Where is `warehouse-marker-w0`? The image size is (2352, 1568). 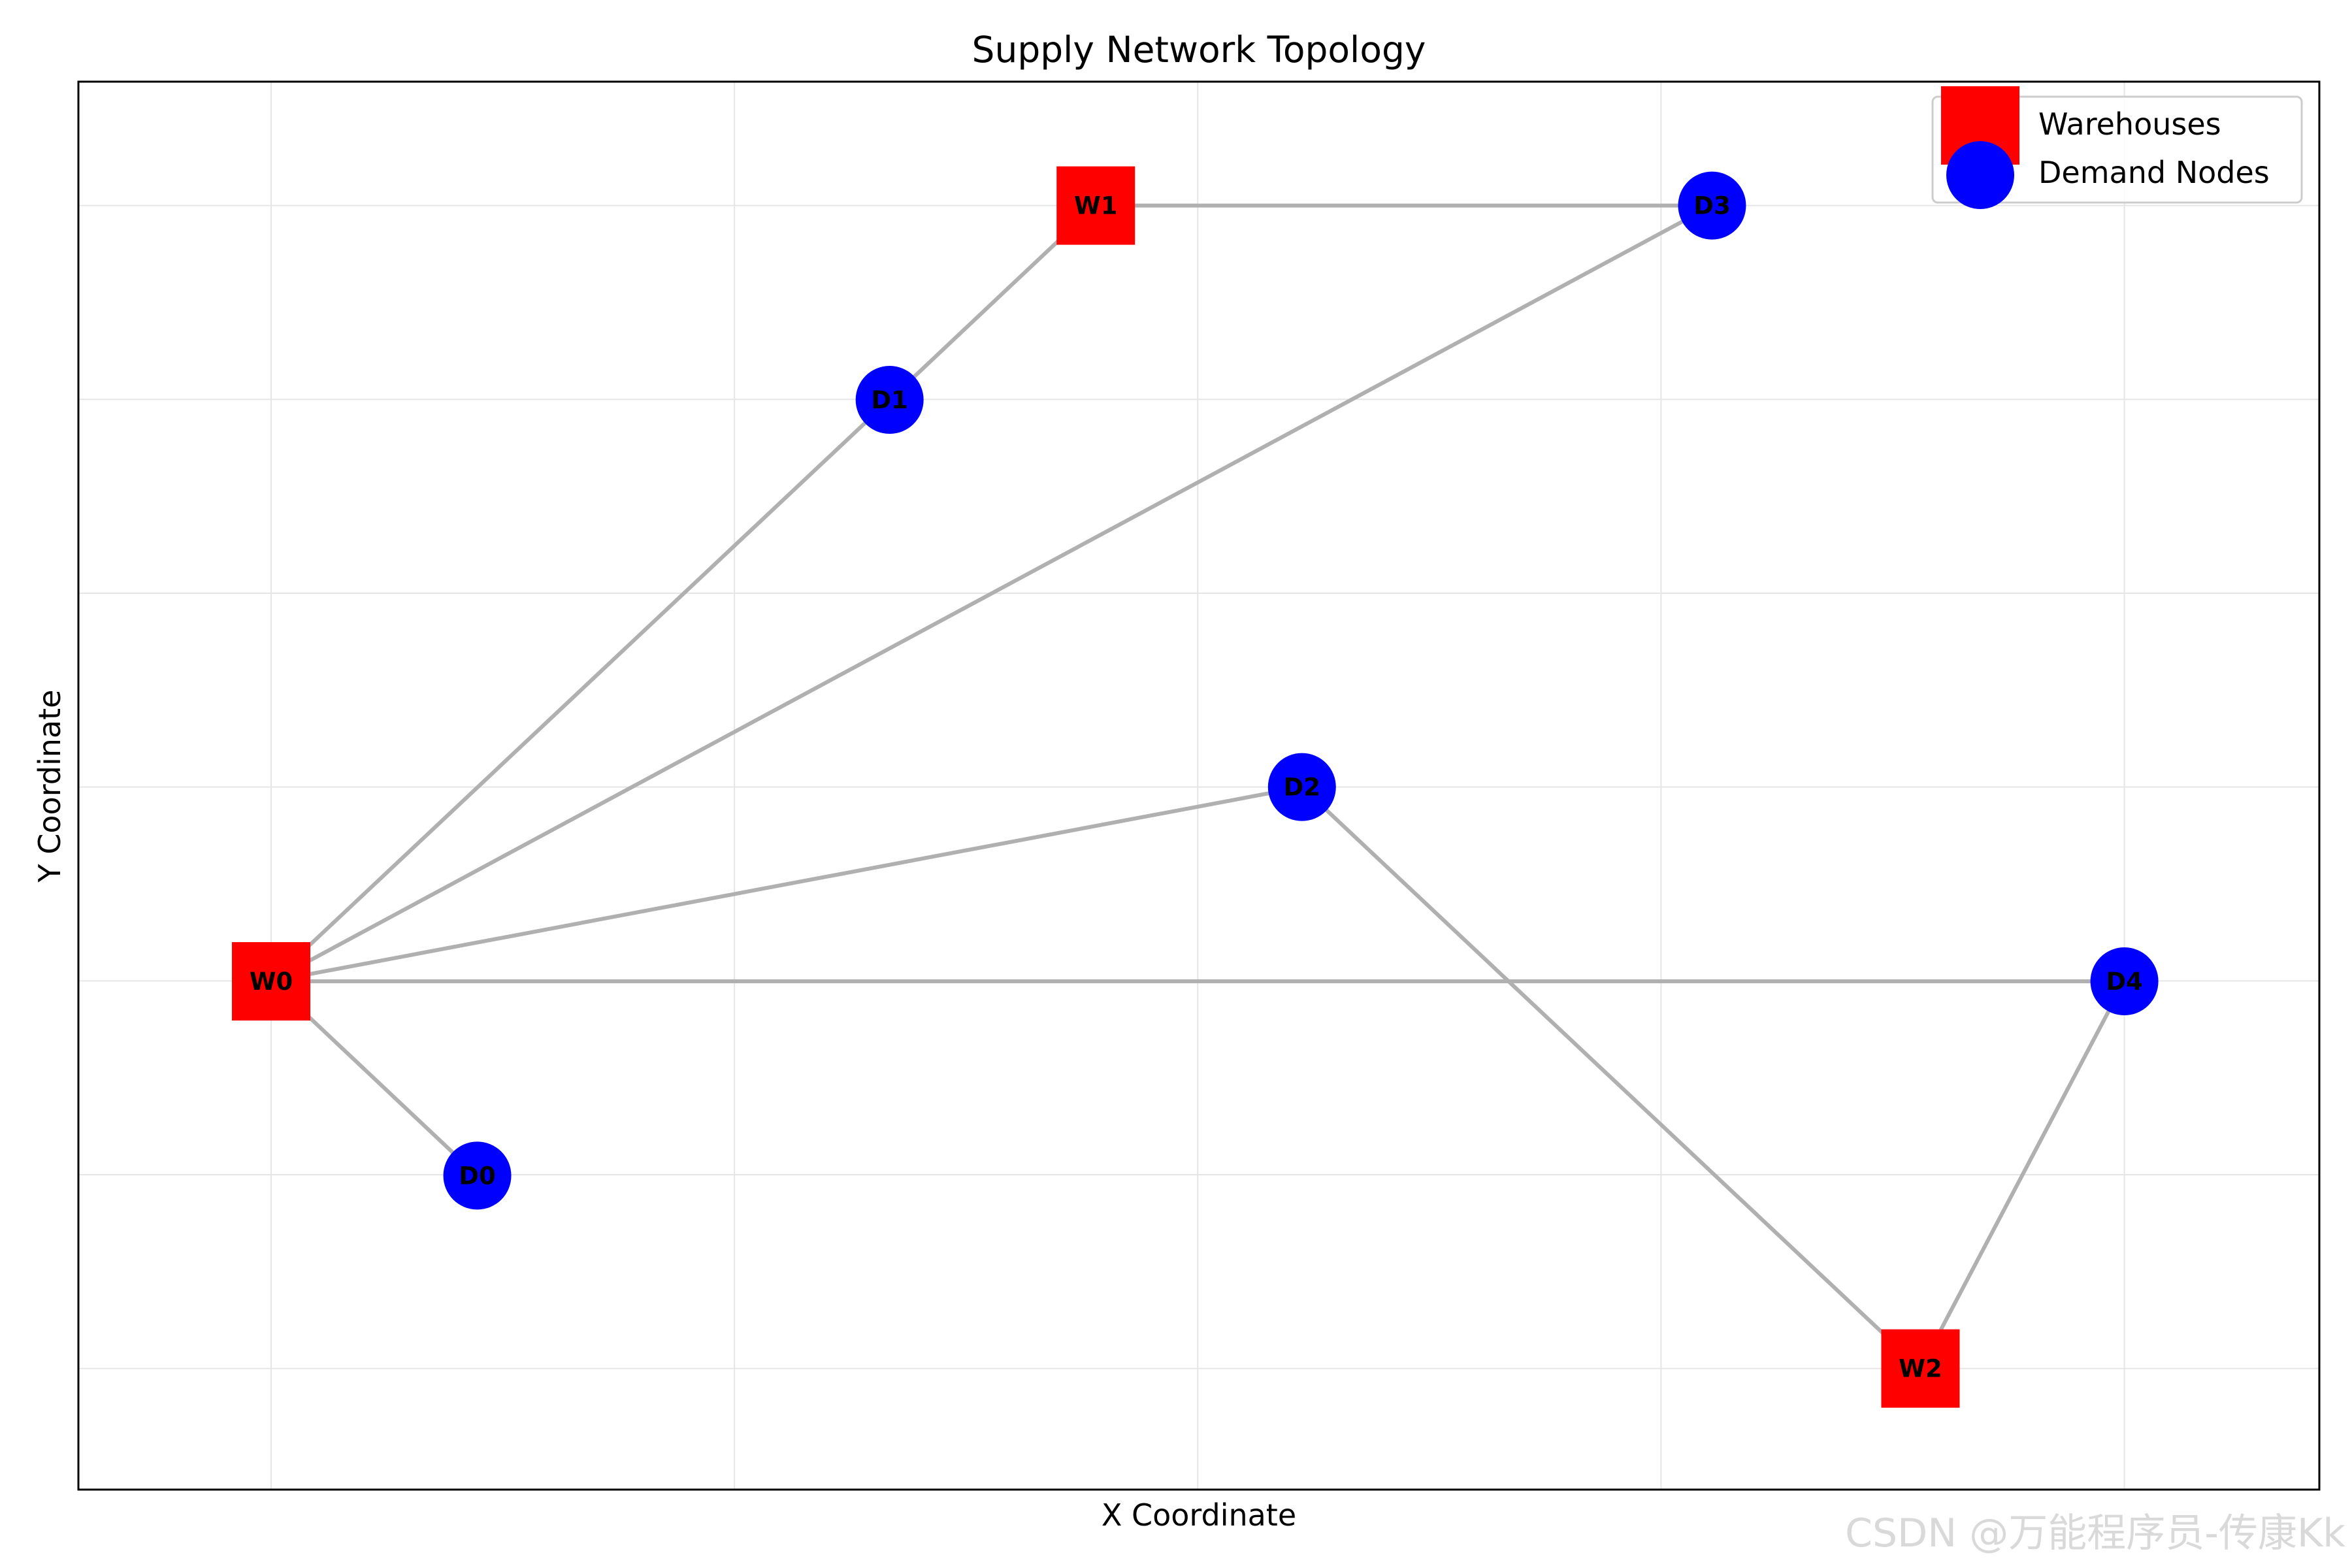
warehouse-marker-w0 is located at coordinates (270, 981).